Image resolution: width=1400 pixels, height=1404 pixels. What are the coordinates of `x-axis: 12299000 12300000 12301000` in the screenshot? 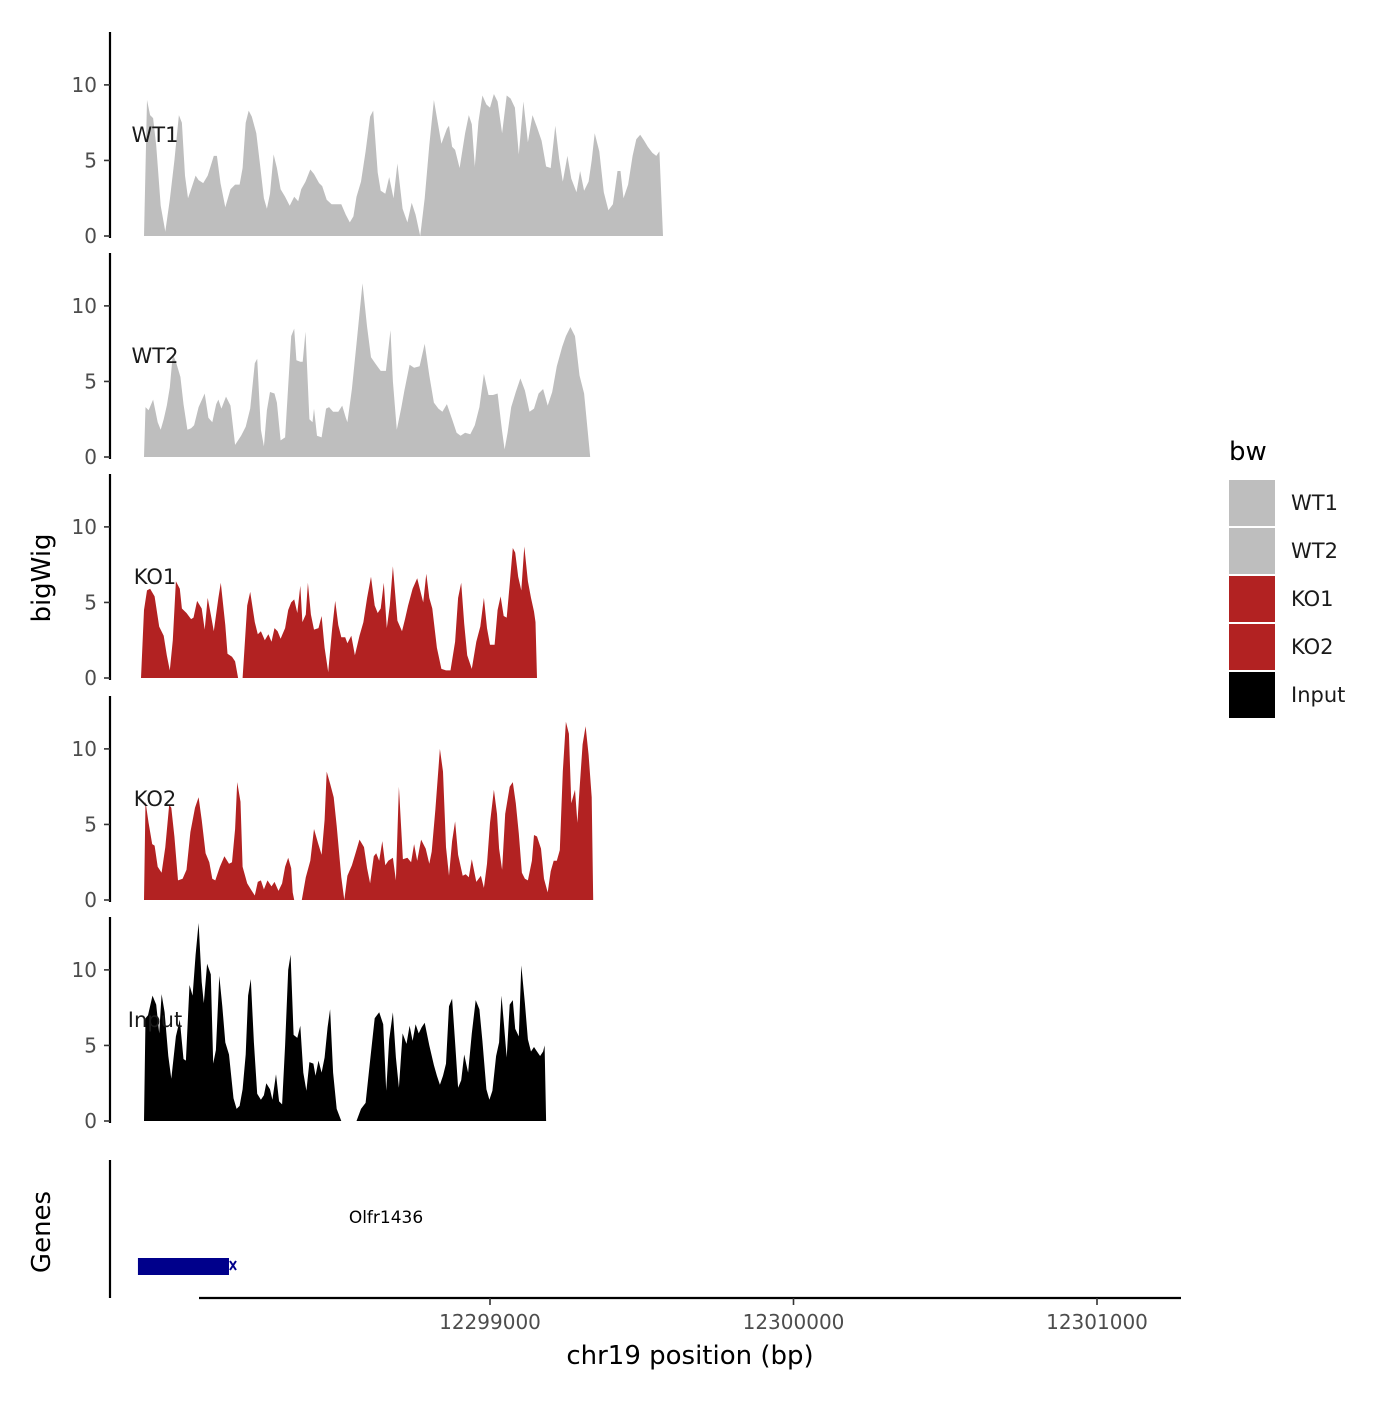 It's located at (690, 1315).